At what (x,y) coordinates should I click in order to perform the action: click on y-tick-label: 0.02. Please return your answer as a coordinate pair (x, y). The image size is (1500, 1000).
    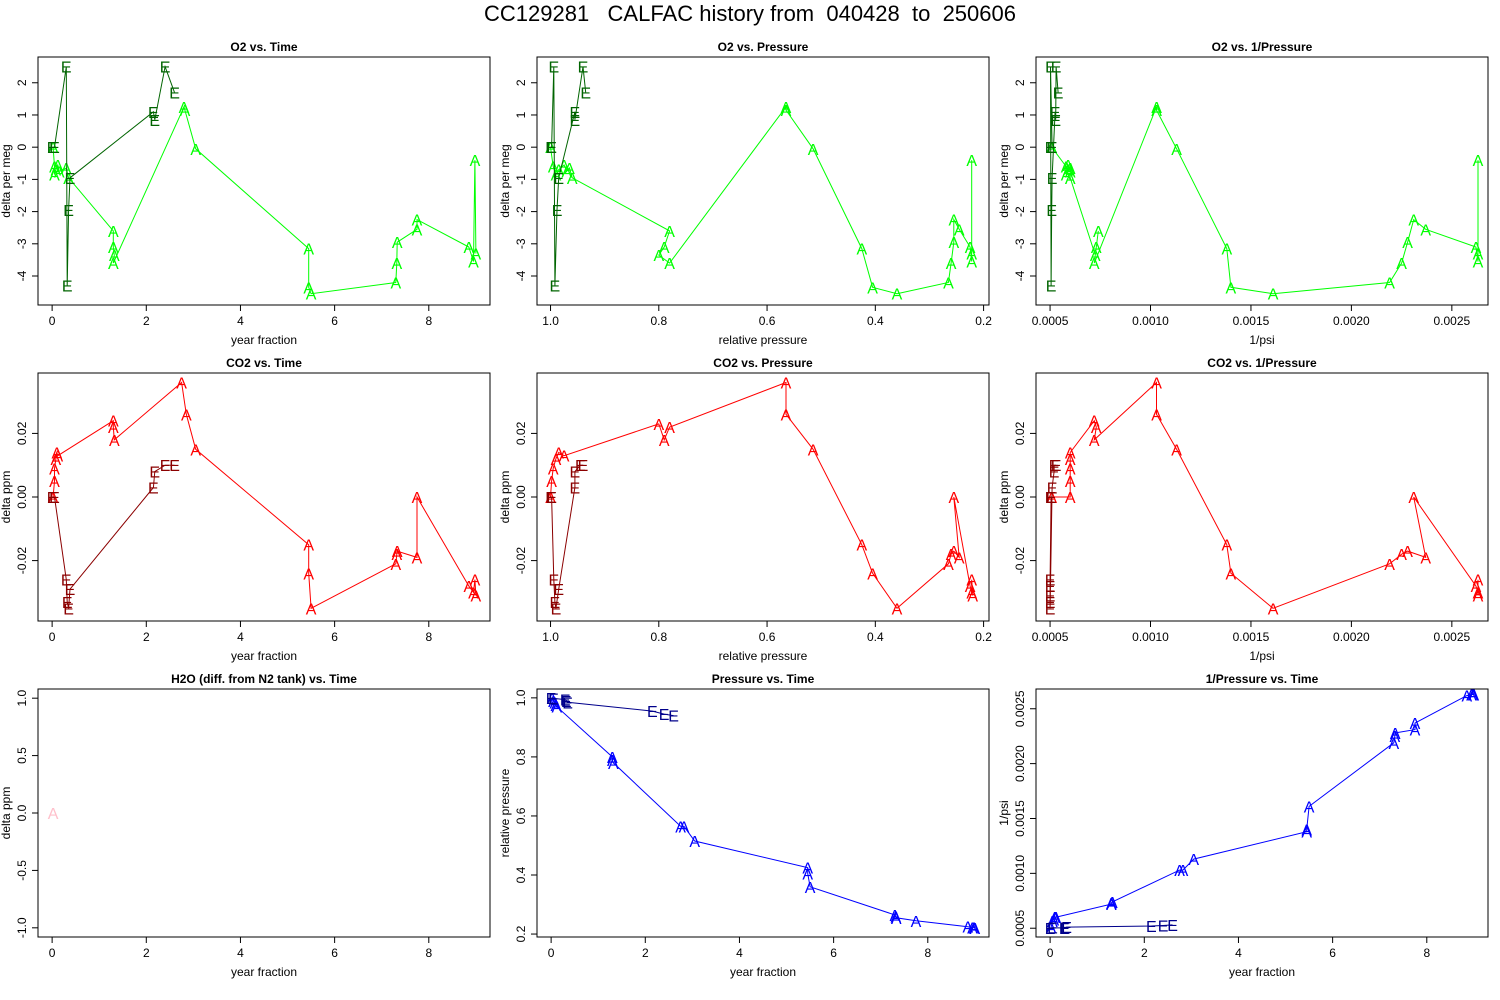
    Looking at the image, I should click on (1020, 433).